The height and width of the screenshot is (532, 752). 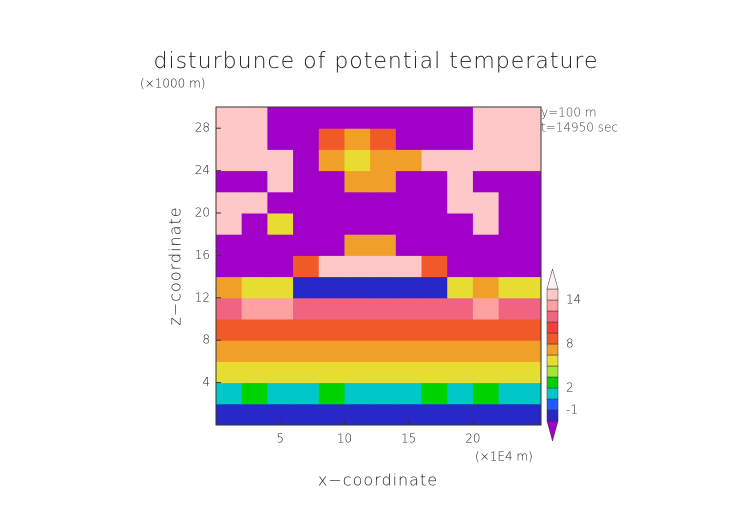 I want to click on y-tick-label: 16, so click(x=202, y=255).